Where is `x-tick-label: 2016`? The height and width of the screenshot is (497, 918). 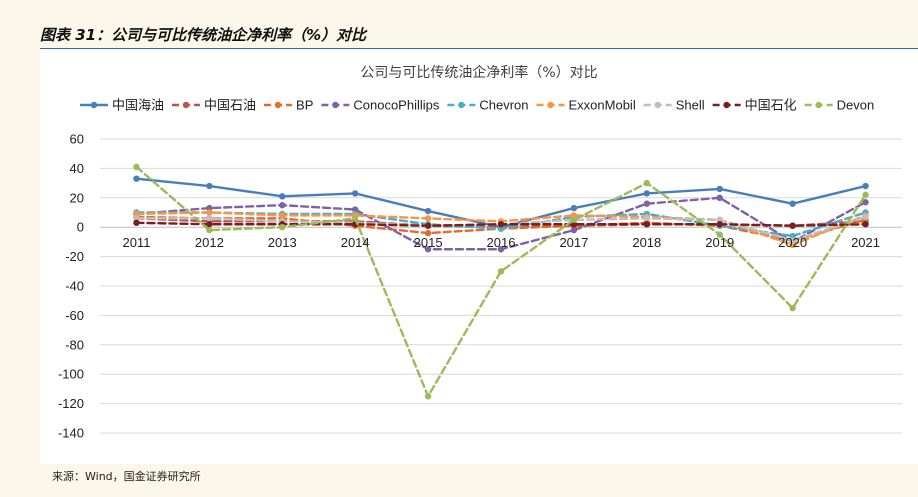
x-tick-label: 2016 is located at coordinates (501, 242).